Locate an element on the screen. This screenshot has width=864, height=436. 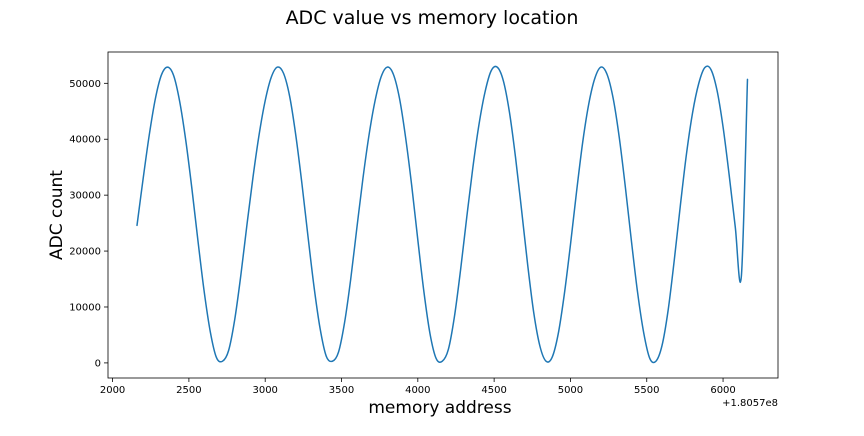
y-tick-label: 30000 is located at coordinates (85, 196).